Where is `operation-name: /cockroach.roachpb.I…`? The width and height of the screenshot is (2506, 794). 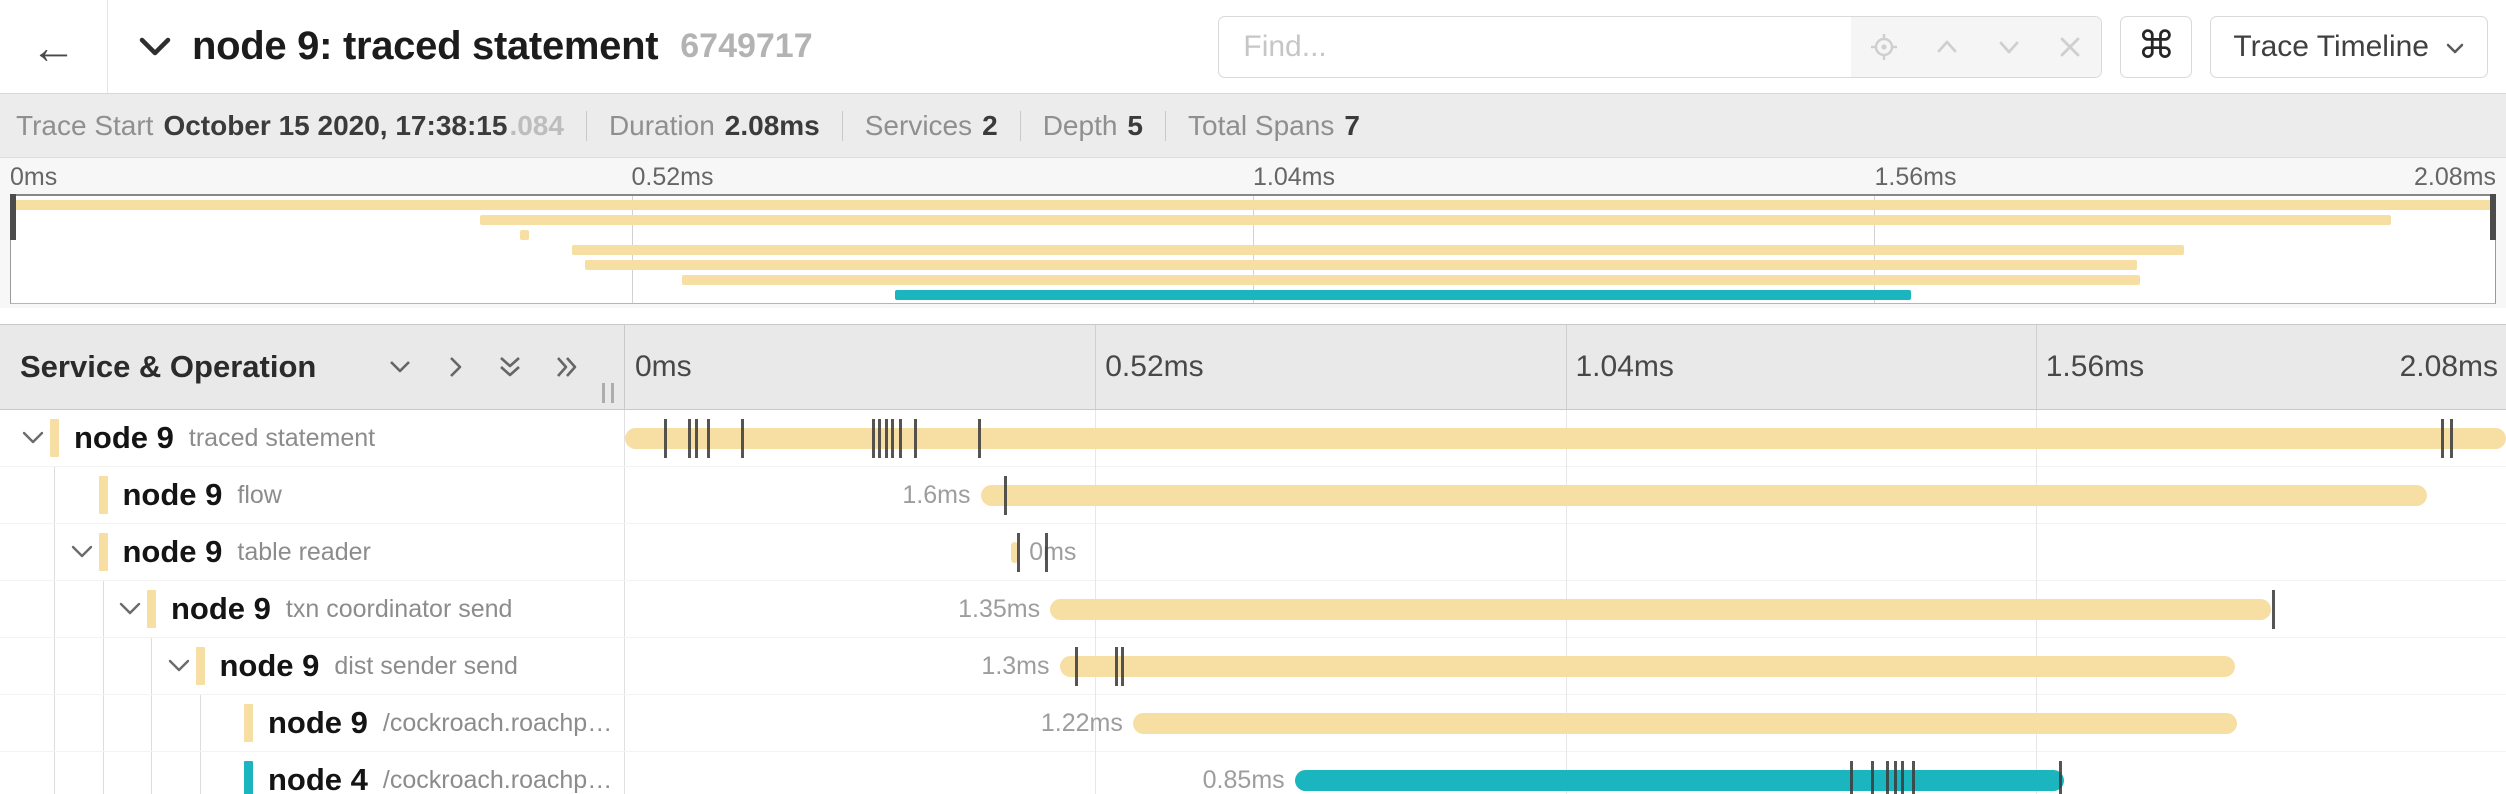
operation-name: /cockroach.roachpb.I… is located at coordinates (503, 779).